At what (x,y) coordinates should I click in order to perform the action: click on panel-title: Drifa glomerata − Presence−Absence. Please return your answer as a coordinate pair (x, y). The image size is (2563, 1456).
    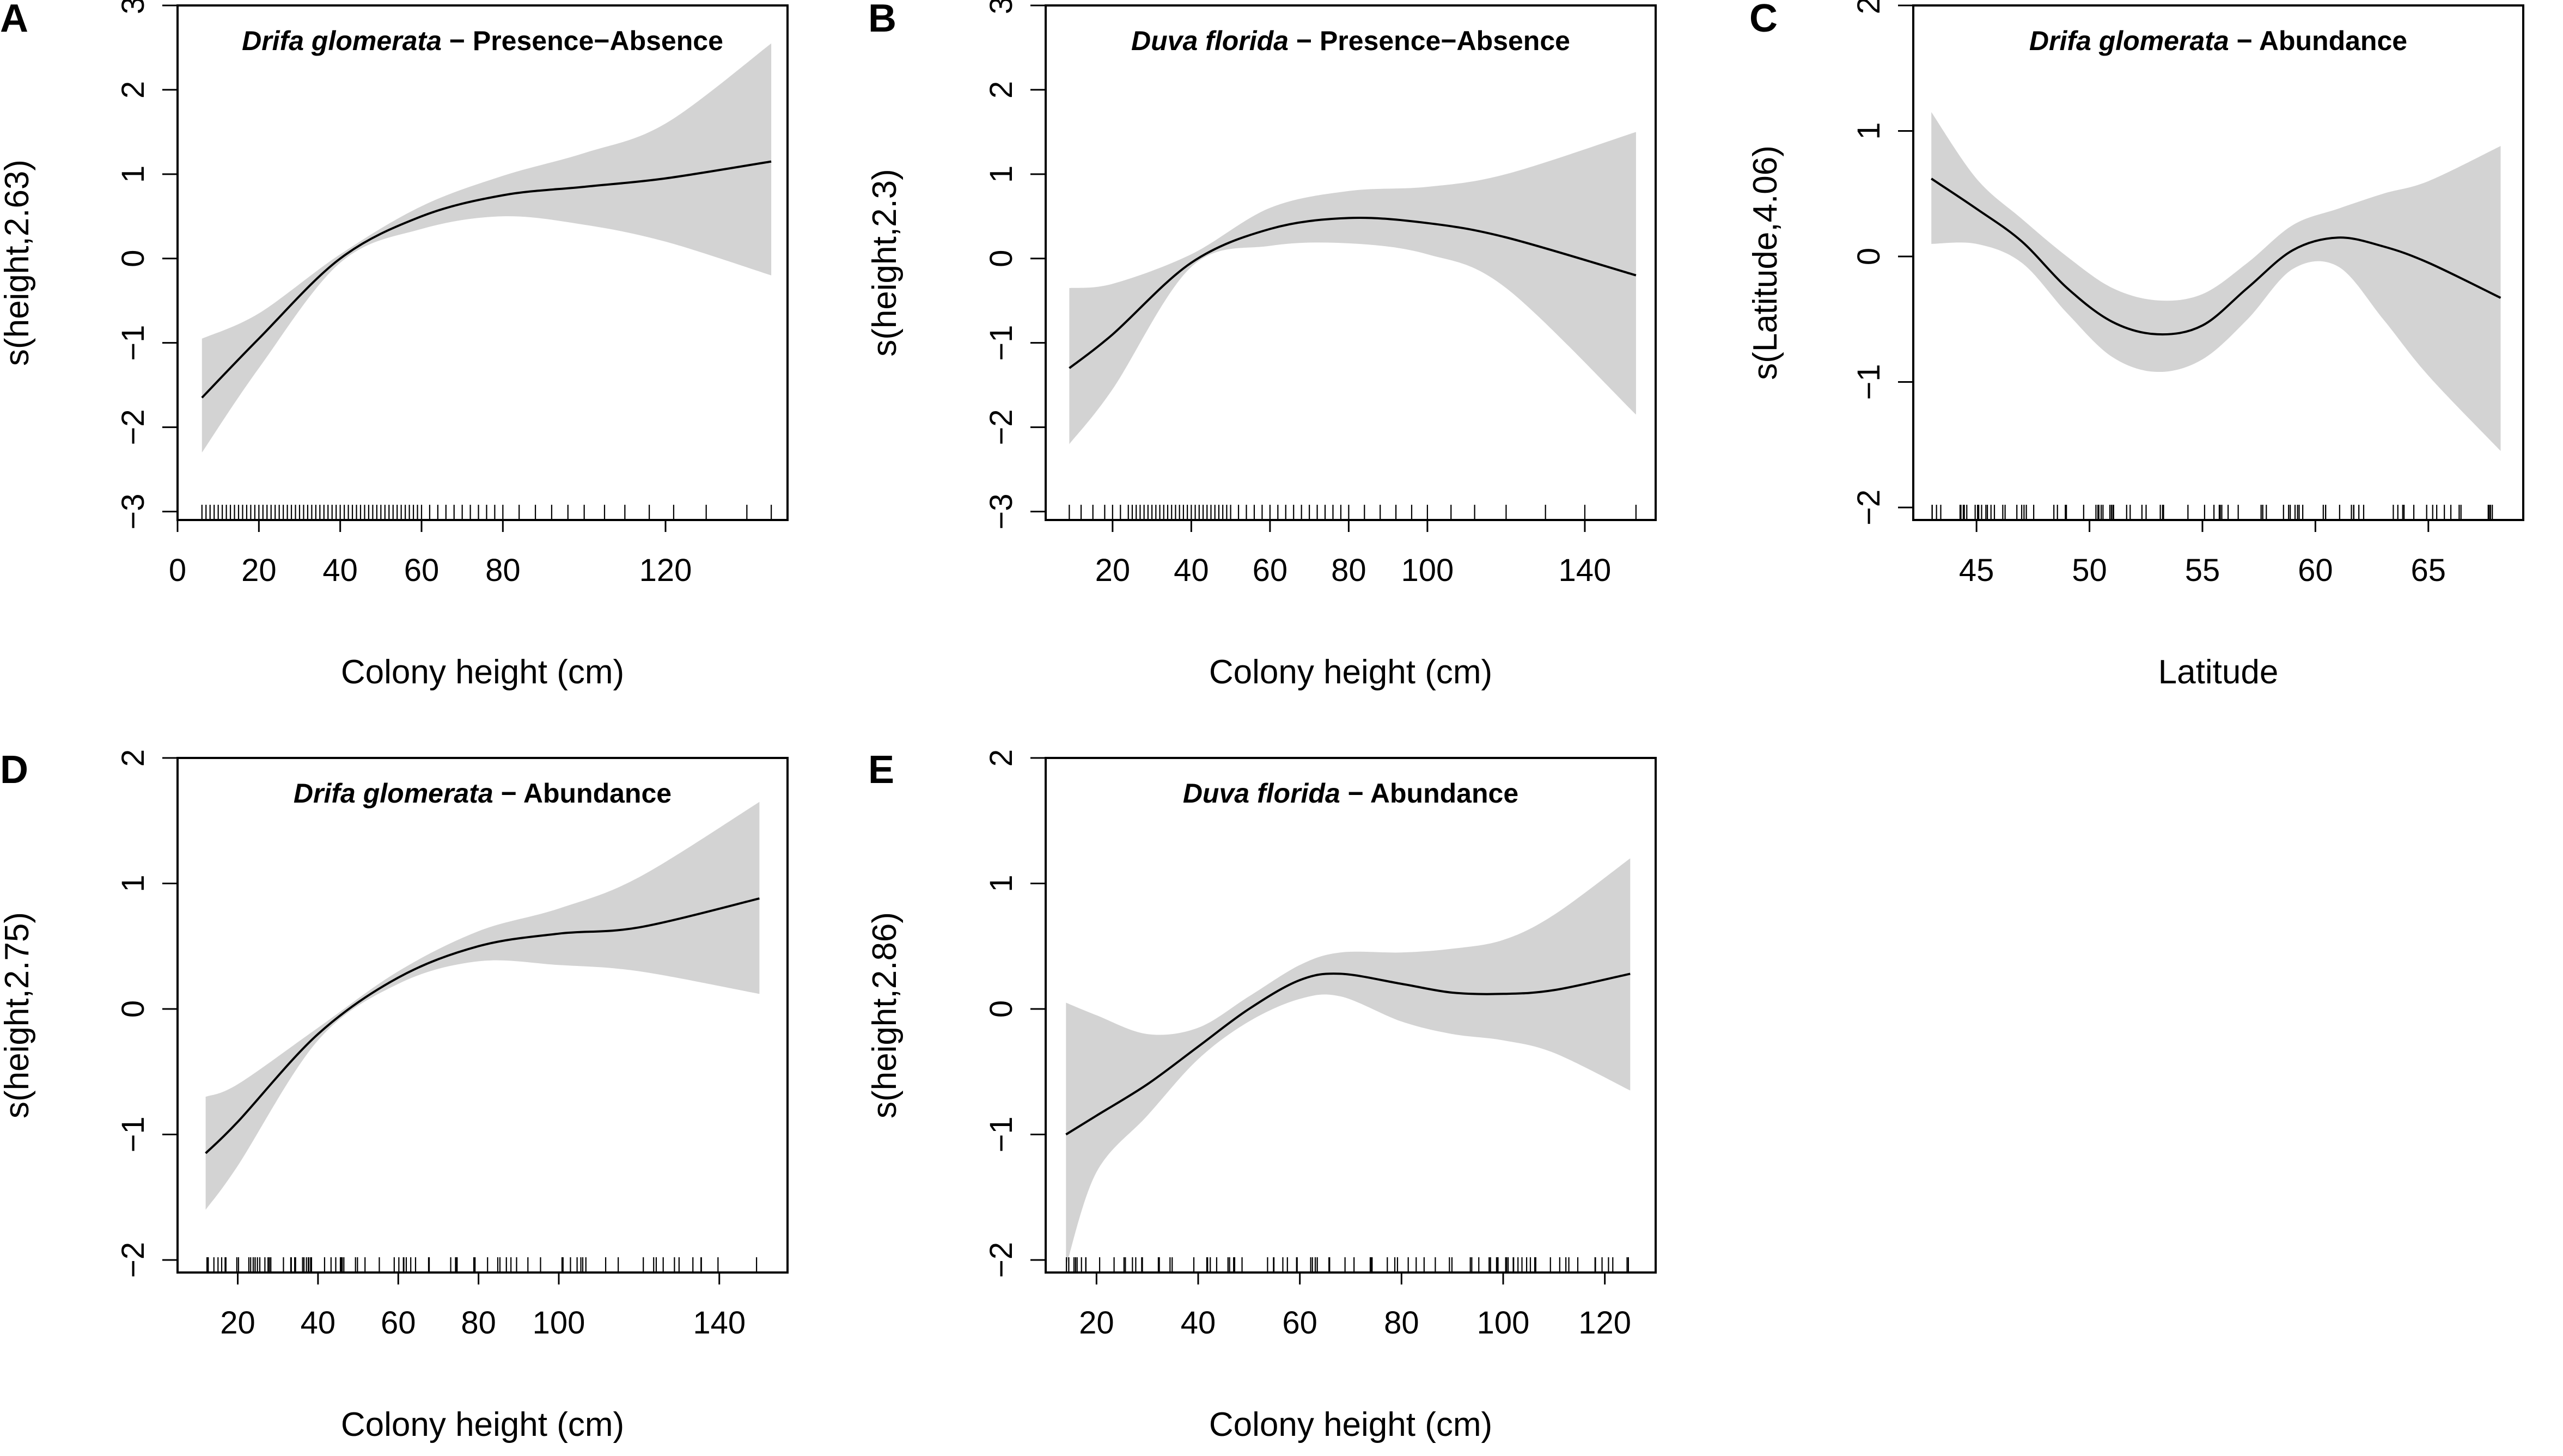
    Looking at the image, I should click on (482, 41).